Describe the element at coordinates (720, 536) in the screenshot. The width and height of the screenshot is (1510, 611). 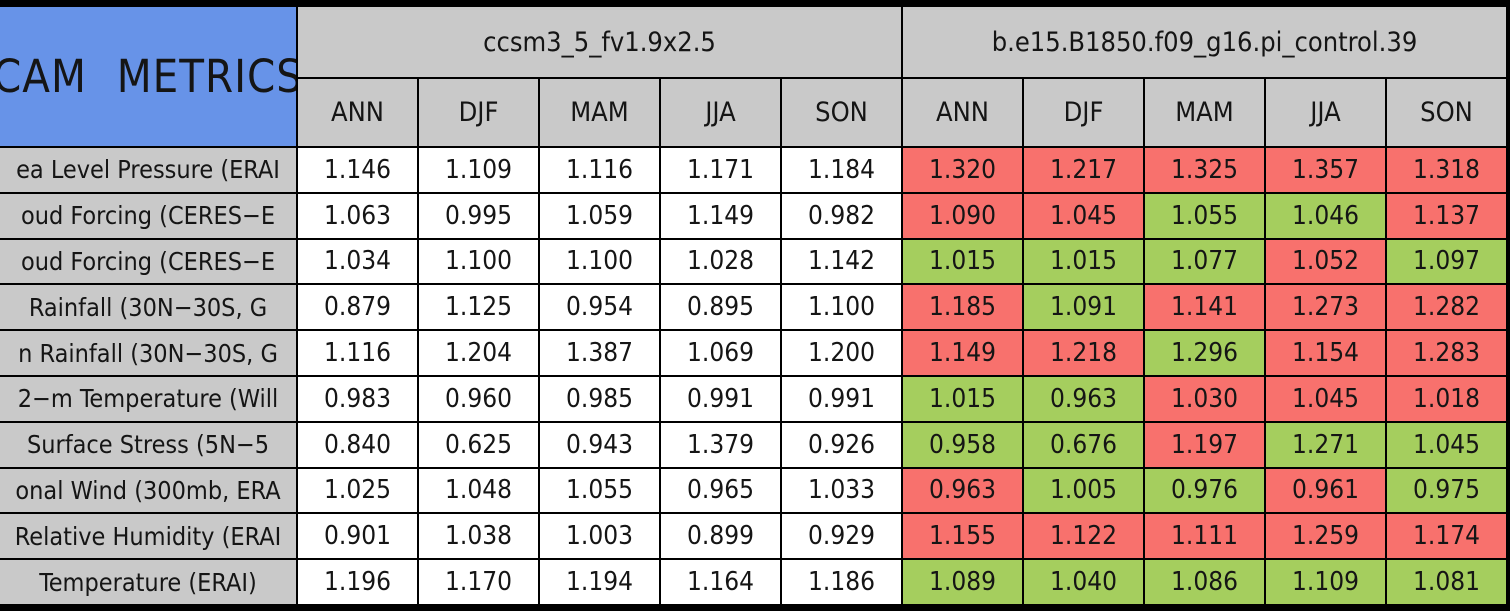
I see `value-cell: 0.899` at that location.